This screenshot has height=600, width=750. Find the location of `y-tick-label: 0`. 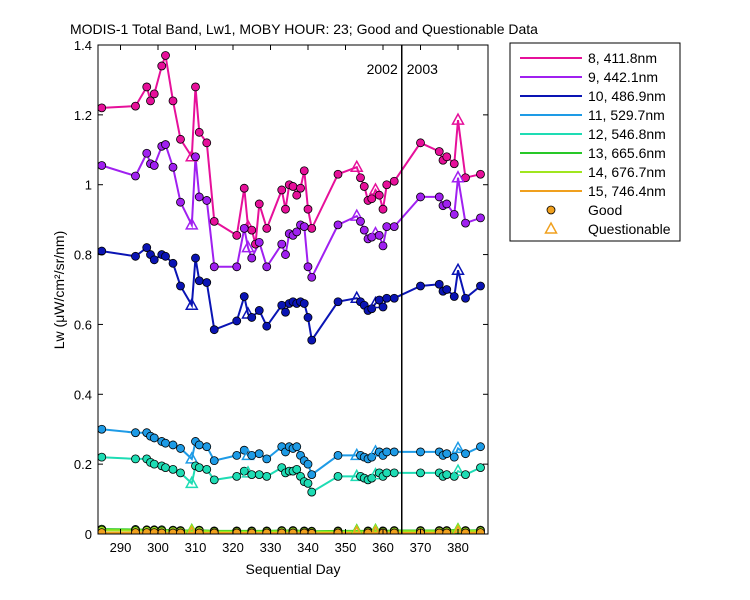

y-tick-label: 0 is located at coordinates (88, 534).